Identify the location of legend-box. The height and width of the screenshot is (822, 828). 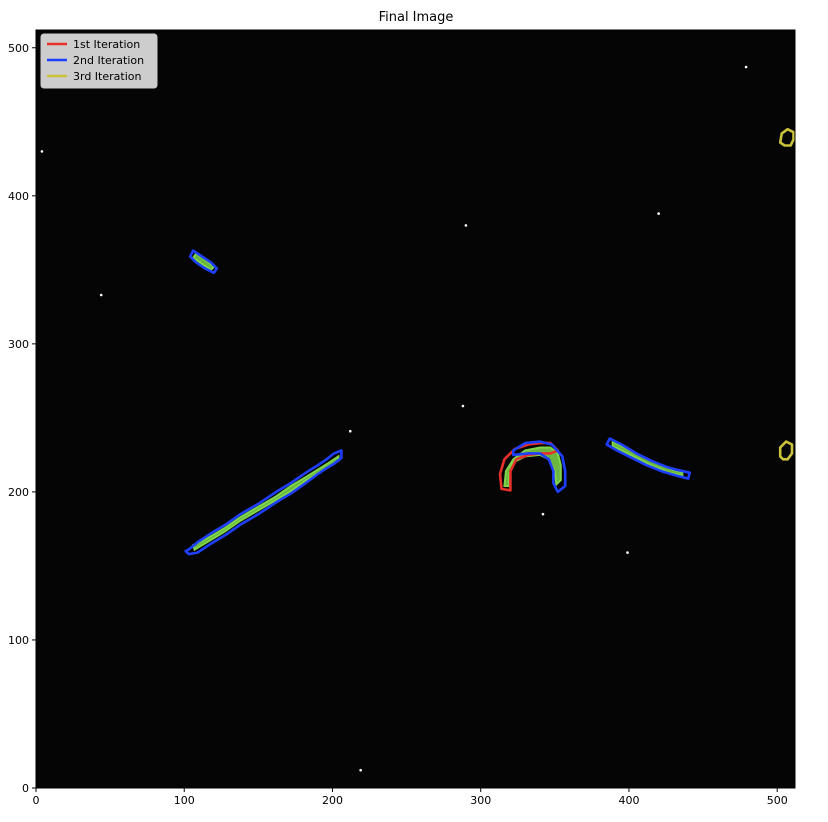
(99, 61).